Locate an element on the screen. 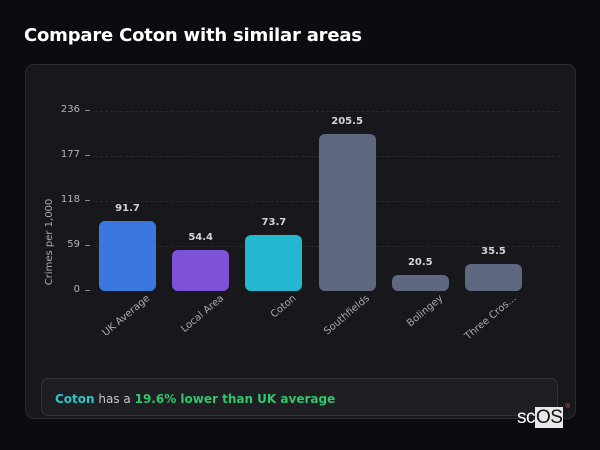 This screenshot has width=600, height=450. bar-southfields is located at coordinates (347, 212).